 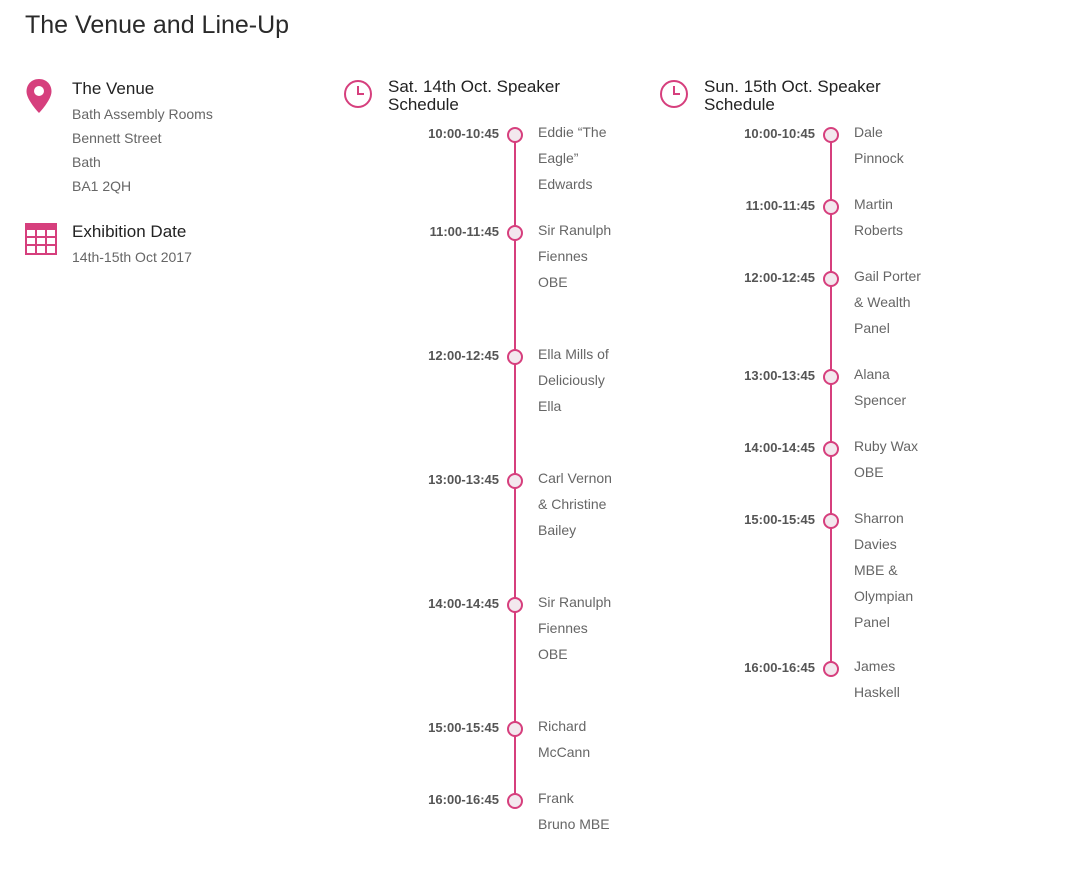 What do you see at coordinates (879, 217) in the screenshot?
I see `slot-speaker: Martin Roberts` at bounding box center [879, 217].